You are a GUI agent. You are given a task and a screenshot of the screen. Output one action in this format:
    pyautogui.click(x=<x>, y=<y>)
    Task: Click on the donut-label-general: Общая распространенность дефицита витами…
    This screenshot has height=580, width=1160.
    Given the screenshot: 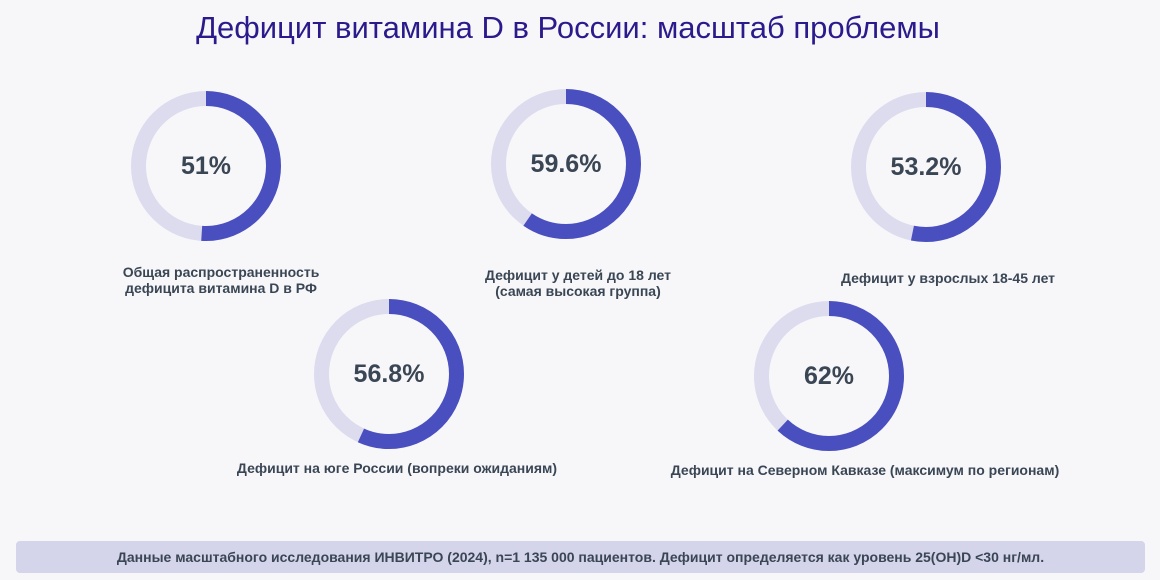 What is the action you would take?
    pyautogui.click(x=221, y=280)
    